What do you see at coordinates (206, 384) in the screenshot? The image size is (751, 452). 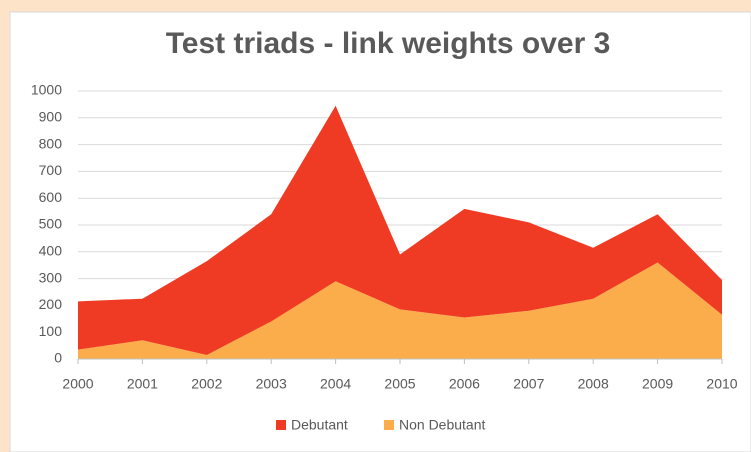 I see `x-tick-label: 2002` at bounding box center [206, 384].